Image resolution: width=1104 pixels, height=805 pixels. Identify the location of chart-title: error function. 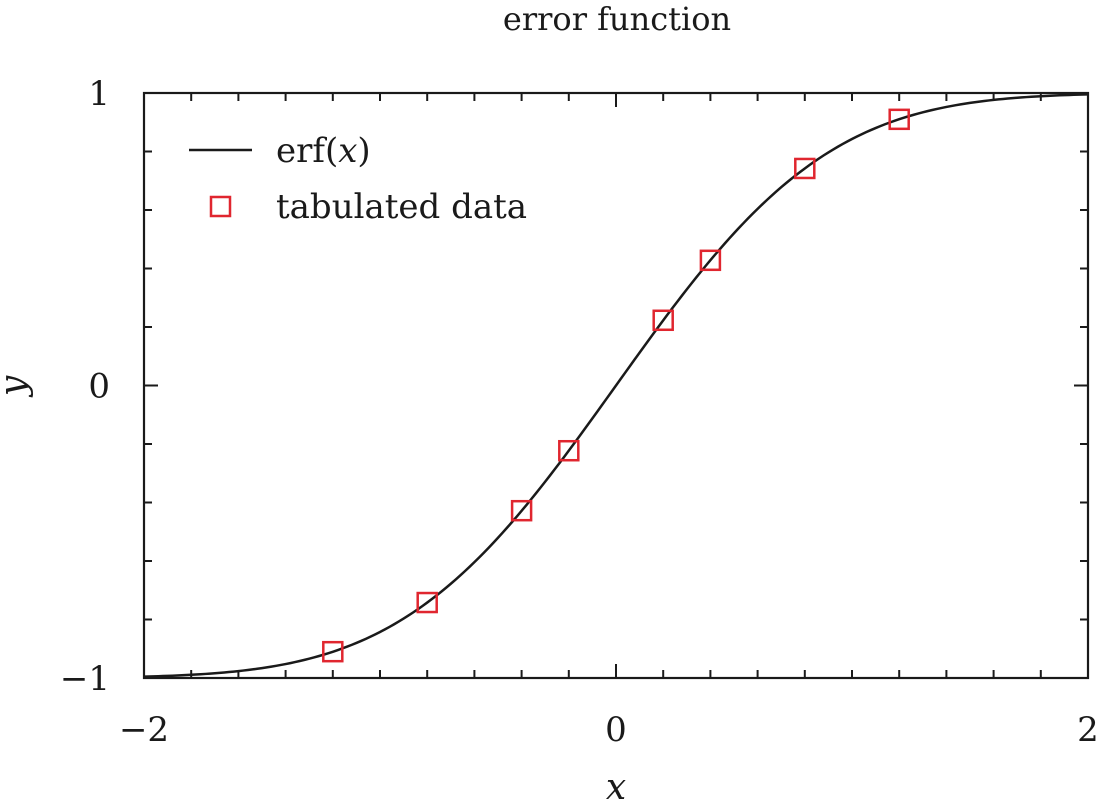
(617, 19).